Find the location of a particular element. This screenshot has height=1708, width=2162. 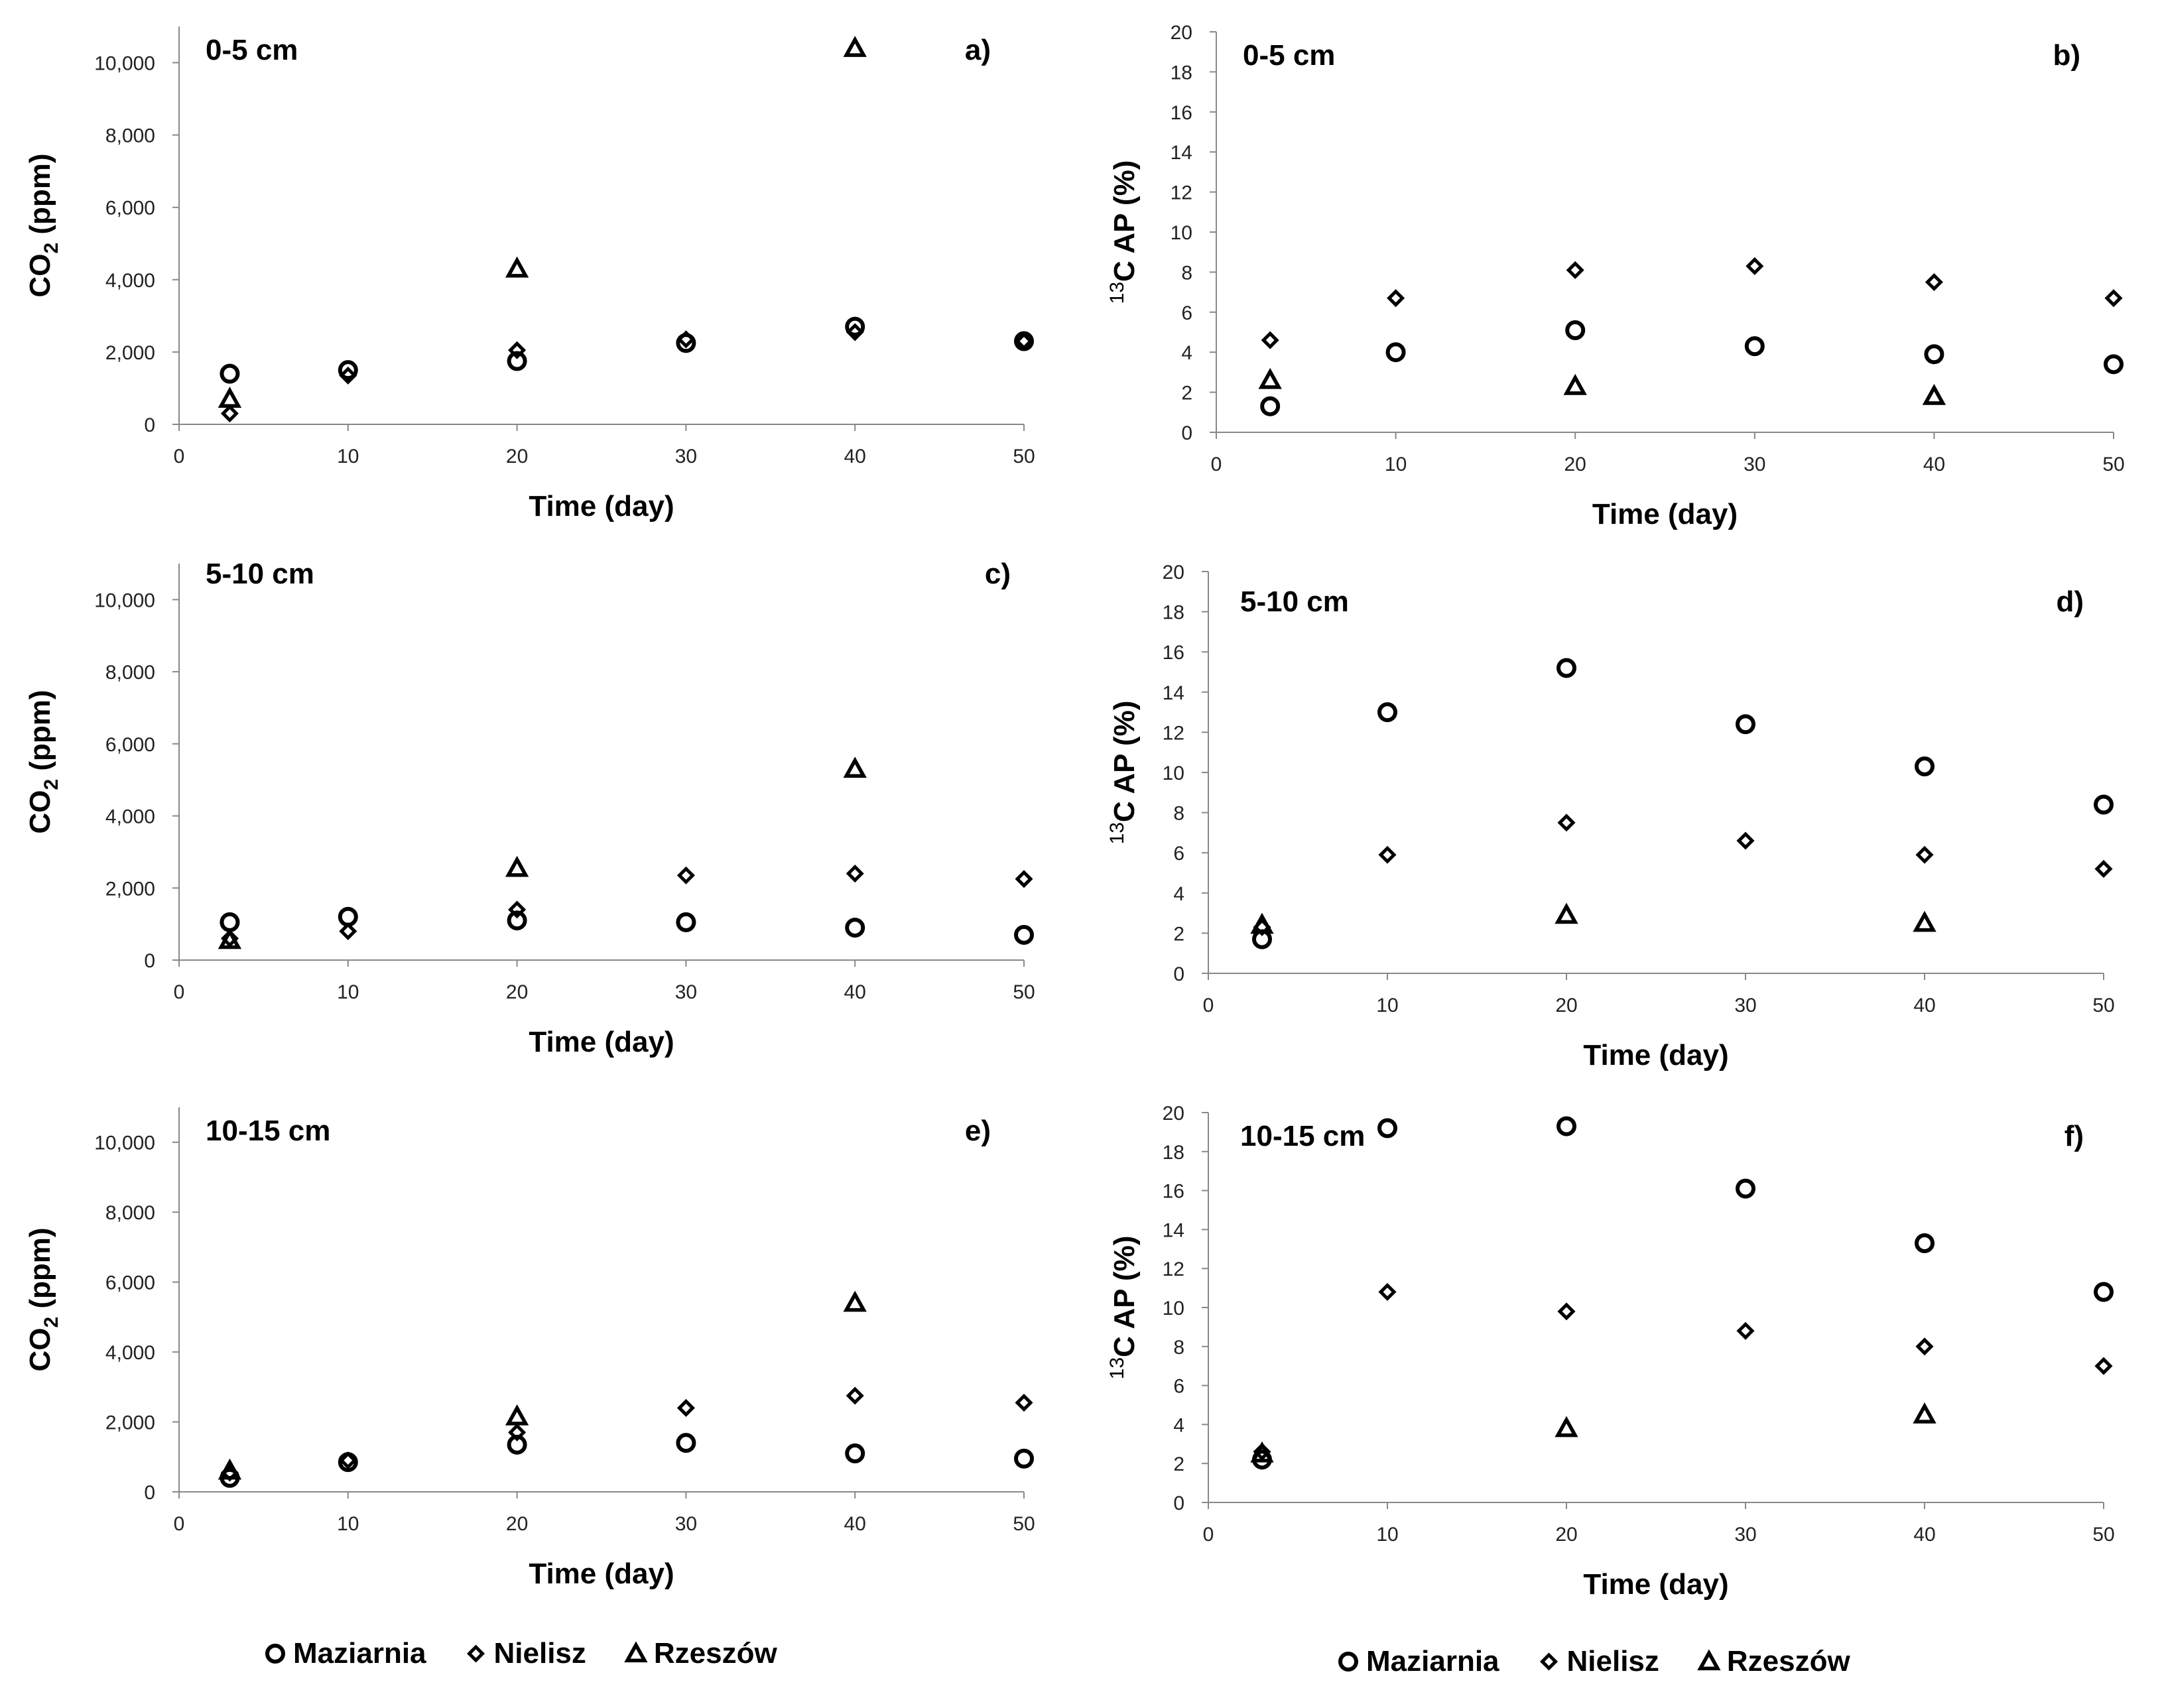

y-tick-label: 4,000 is located at coordinates (130, 281).